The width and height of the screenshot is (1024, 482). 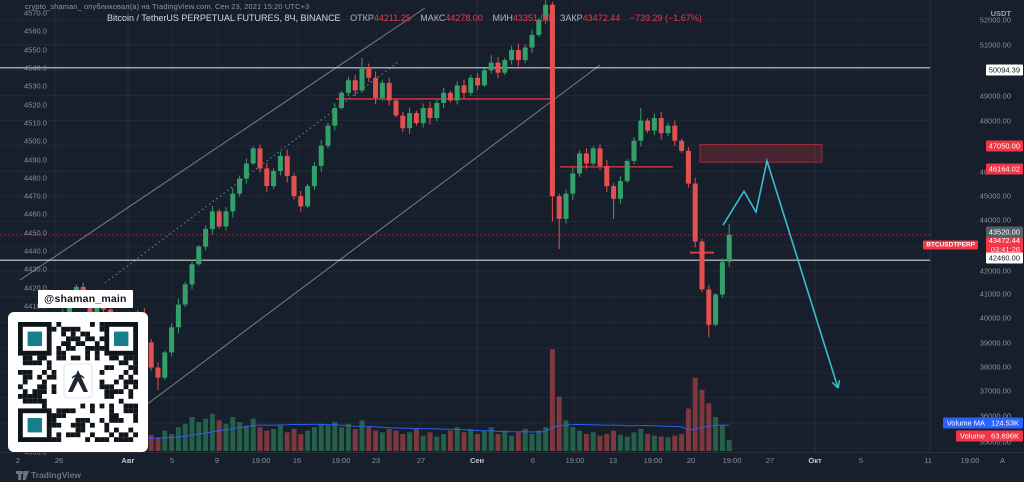 What do you see at coordinates (35, 50) in the screenshot?
I see `left-axis-tick: 4550.0` at bounding box center [35, 50].